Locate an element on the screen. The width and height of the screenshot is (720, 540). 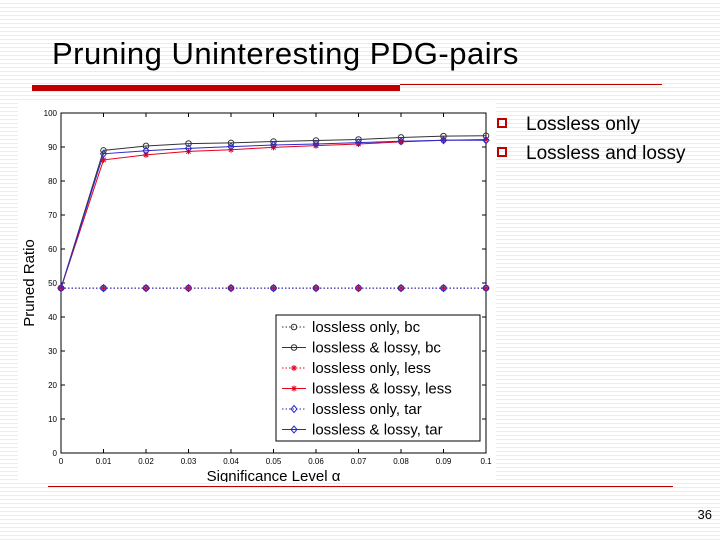
title-underline-thick is located at coordinates (216, 88).